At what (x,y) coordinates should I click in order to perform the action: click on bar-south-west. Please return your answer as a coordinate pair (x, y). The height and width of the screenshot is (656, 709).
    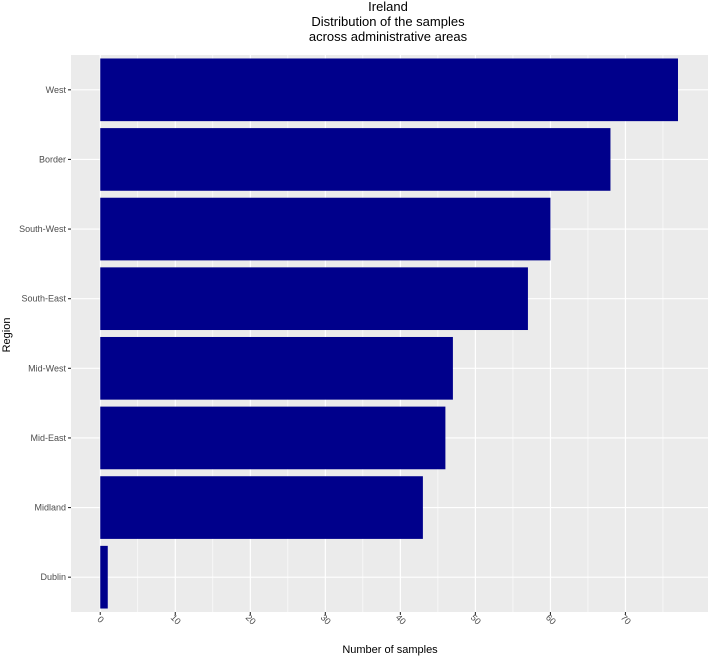
    Looking at the image, I should click on (325, 229).